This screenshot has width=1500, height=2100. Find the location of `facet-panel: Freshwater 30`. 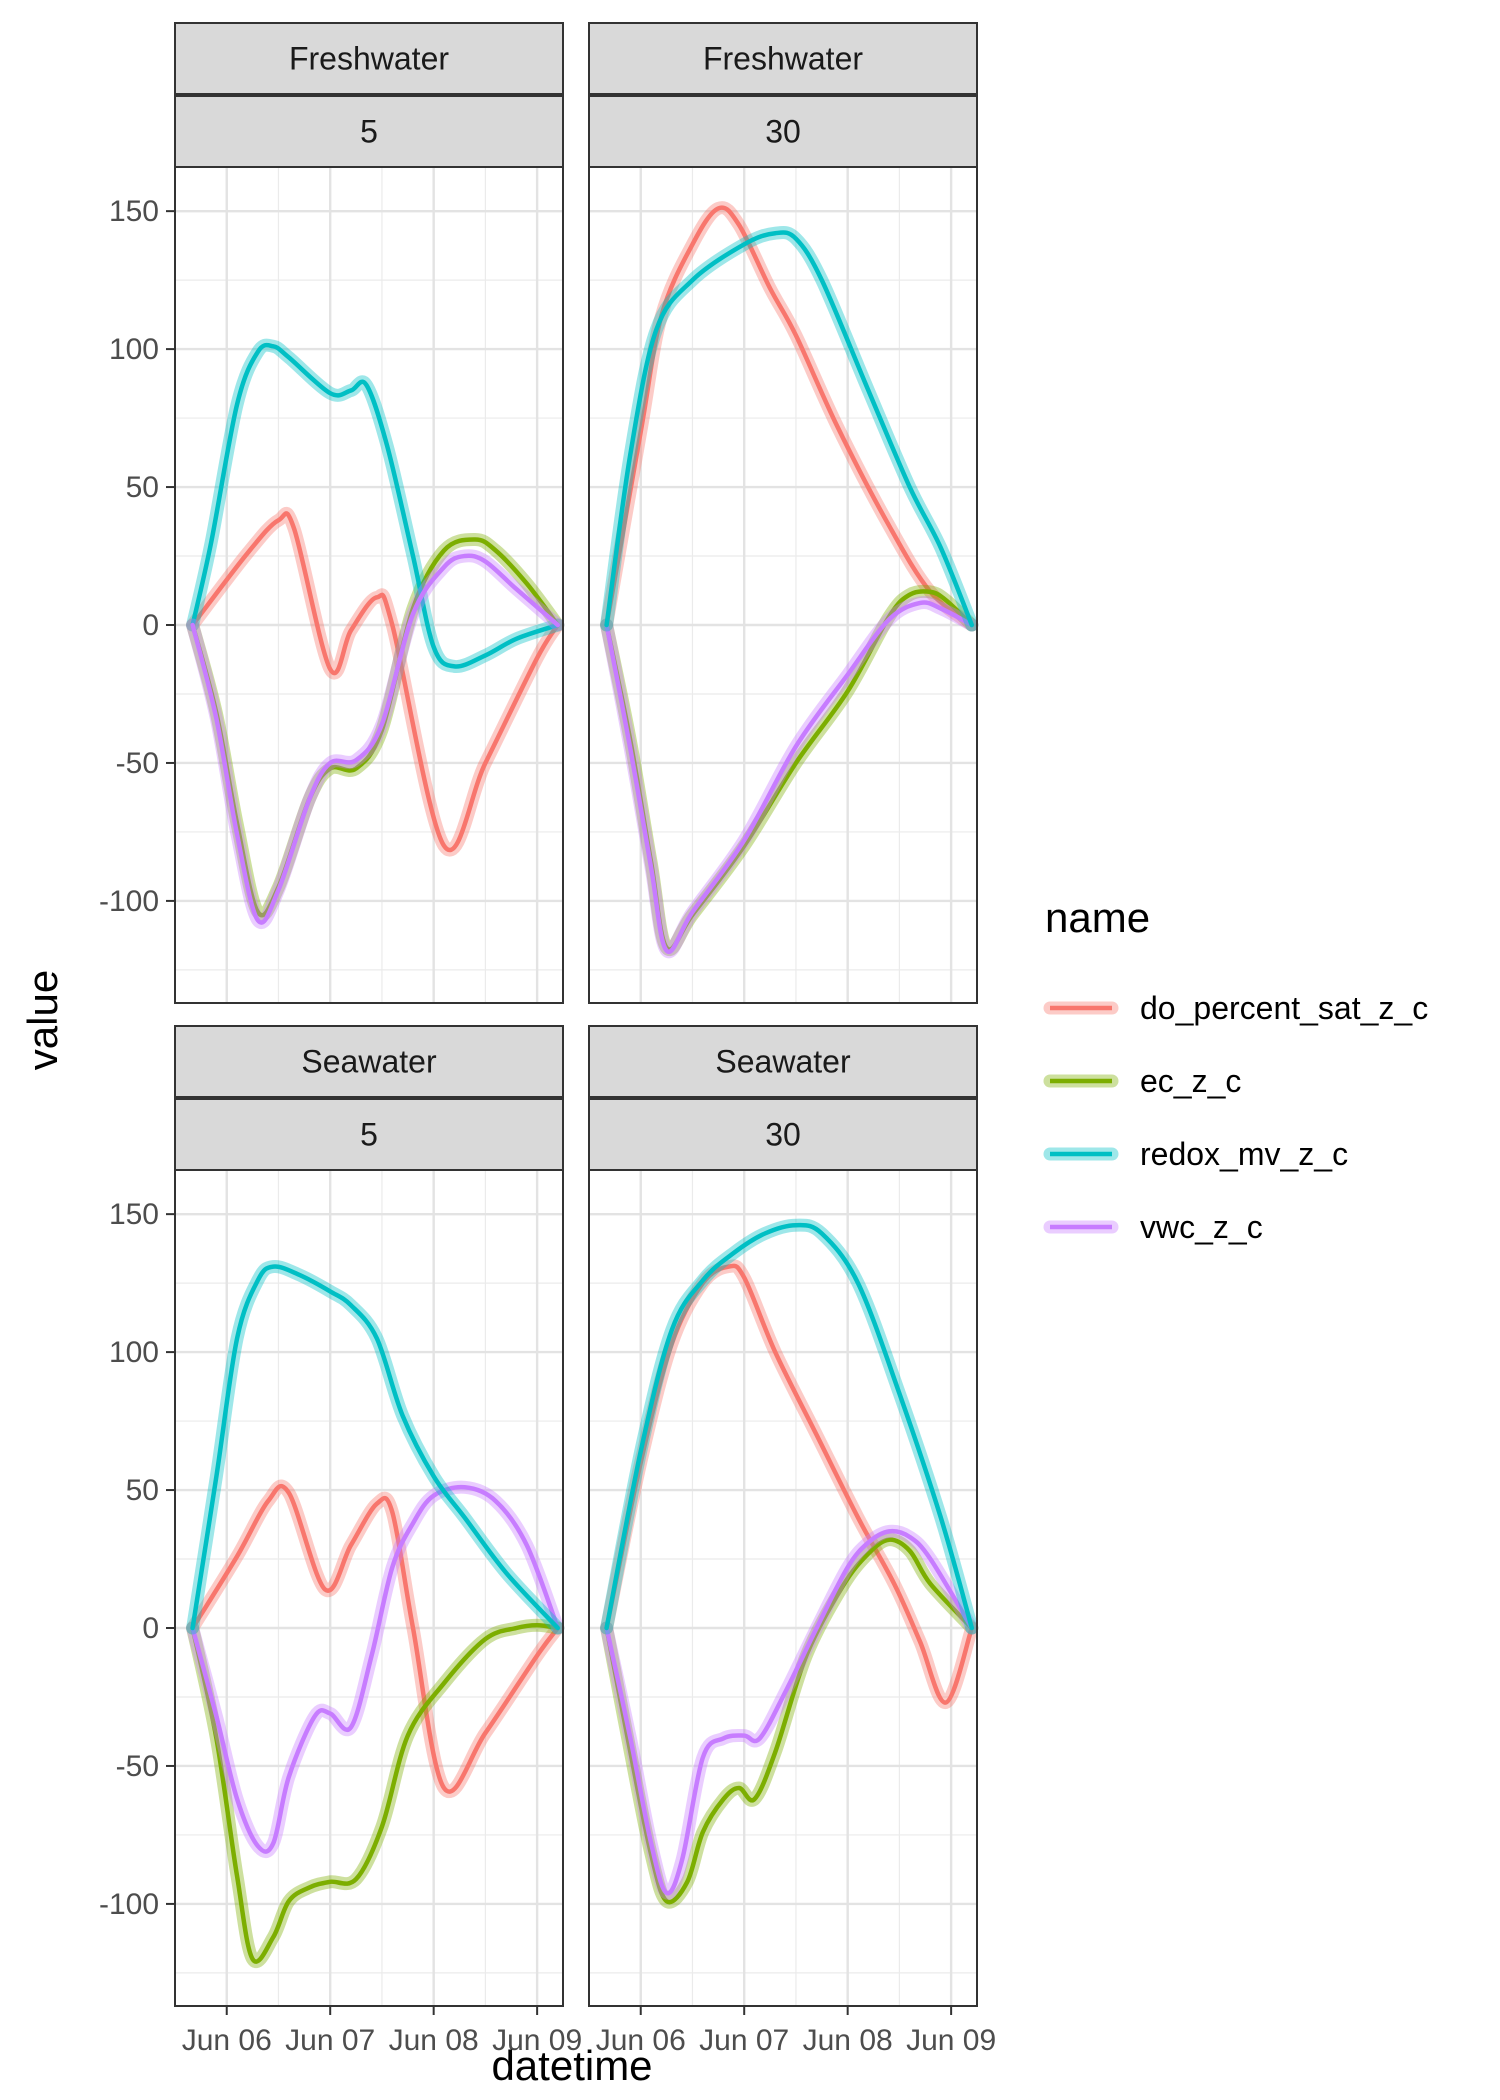

facet-panel: Freshwater 30 is located at coordinates (783, 513).